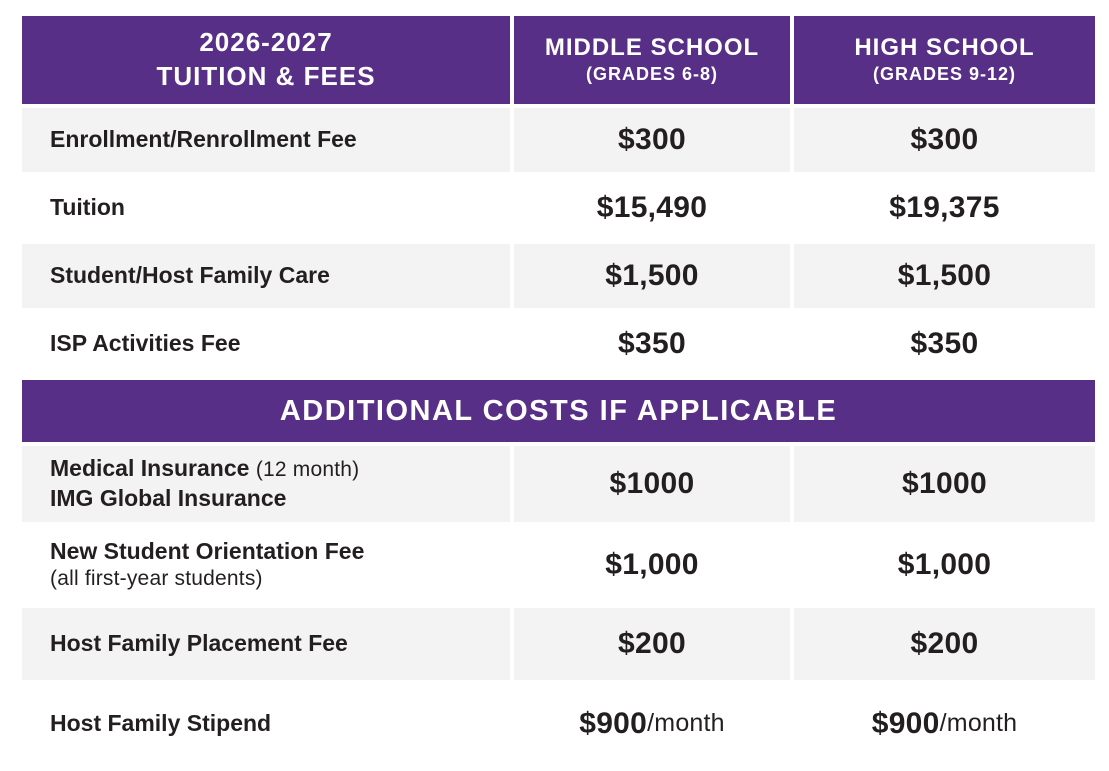  I want to click on student-host-family-care-high-value: $1,500, so click(944, 276).